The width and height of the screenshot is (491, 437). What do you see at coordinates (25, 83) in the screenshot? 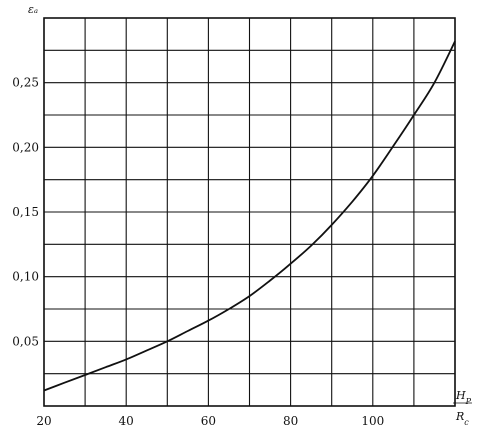
I see `y-tick-label: 0,25` at bounding box center [25, 83].